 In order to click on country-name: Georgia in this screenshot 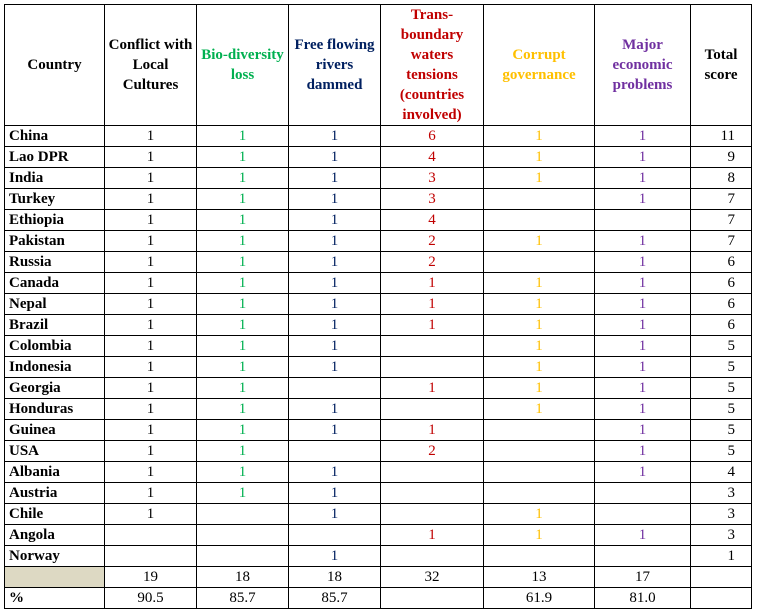, I will do `click(54, 388)`.